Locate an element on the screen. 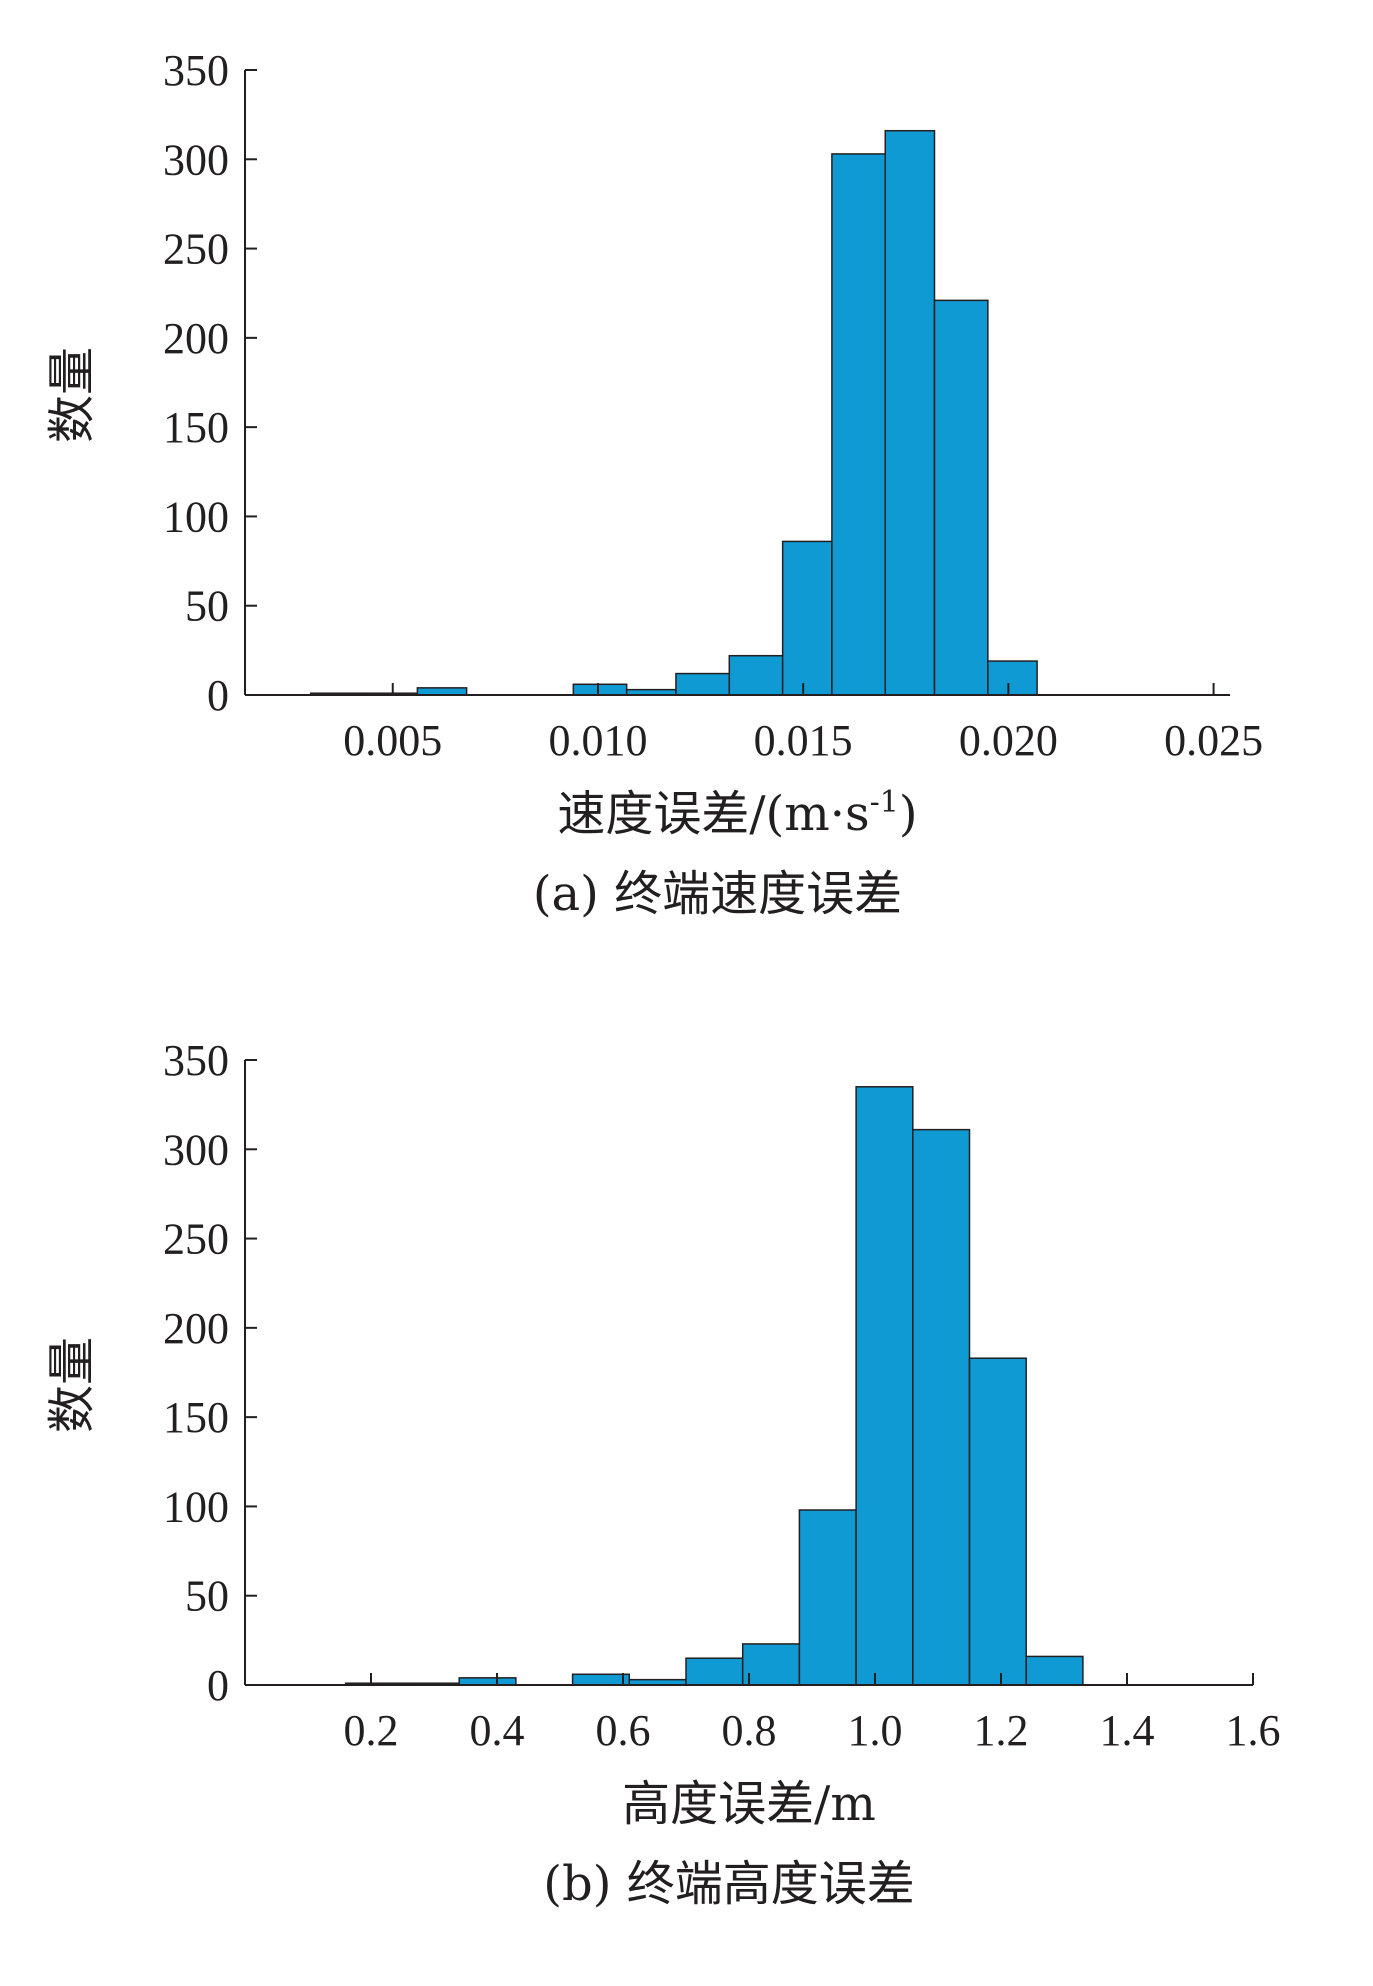 The image size is (1373, 1986). x-axis-title-close: ) is located at coordinates (908, 814).